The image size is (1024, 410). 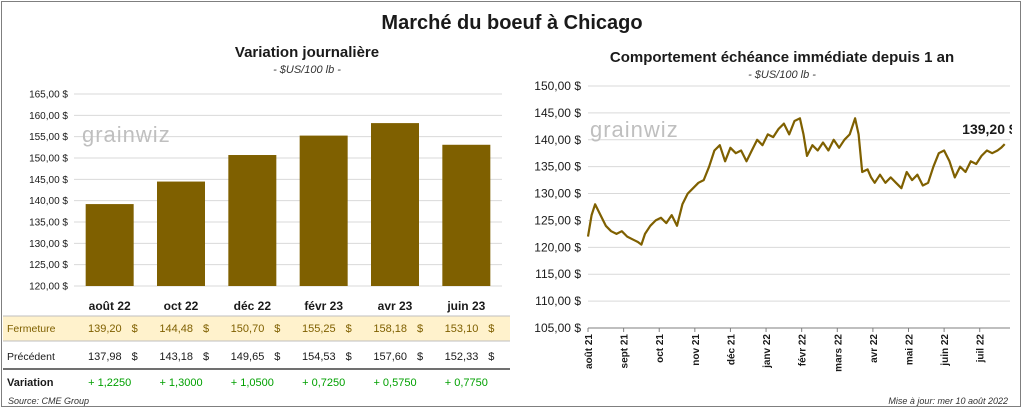 I want to click on line-x-tick-label: févr 22, so click(x=803, y=350).